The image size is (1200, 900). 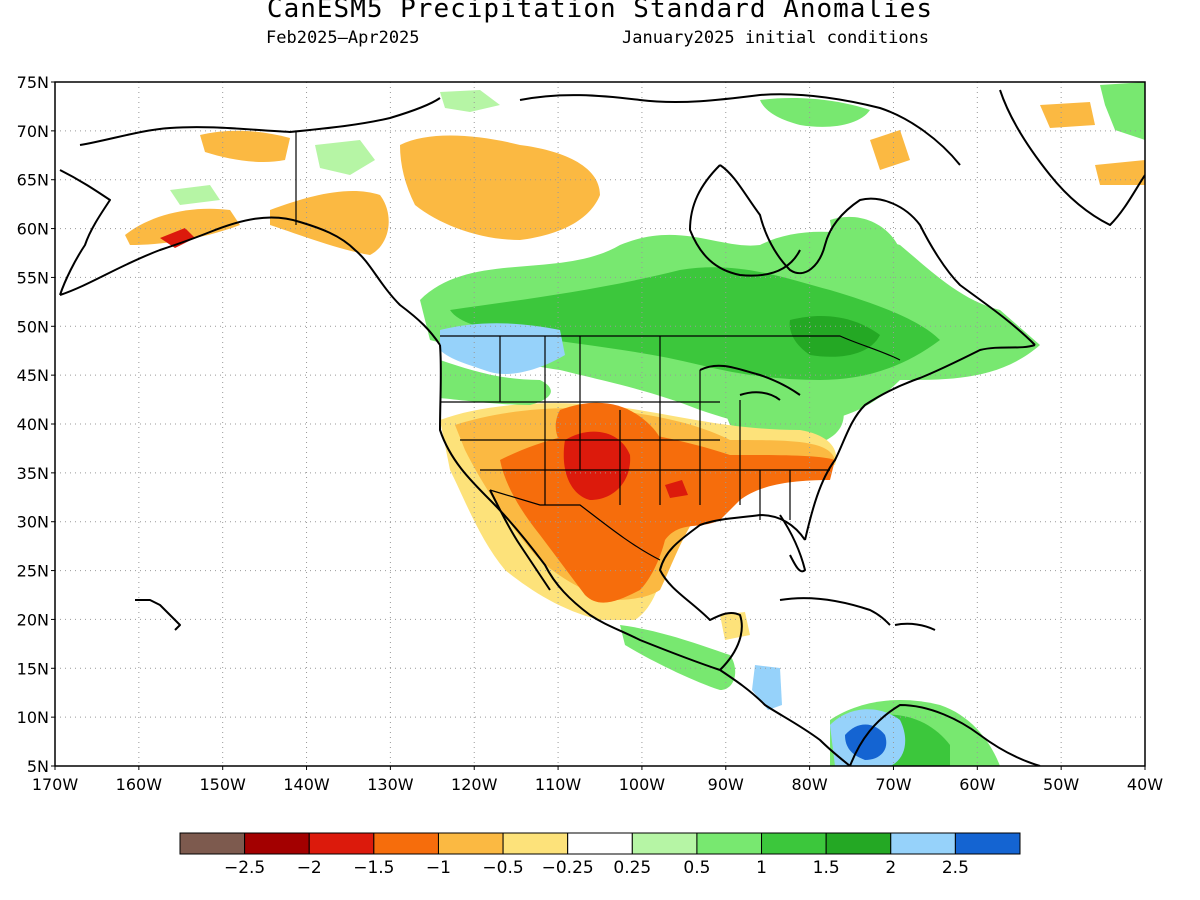 What do you see at coordinates (329, 222) in the screenshot?
I see `anomaly-dry-mod-yukon` at bounding box center [329, 222].